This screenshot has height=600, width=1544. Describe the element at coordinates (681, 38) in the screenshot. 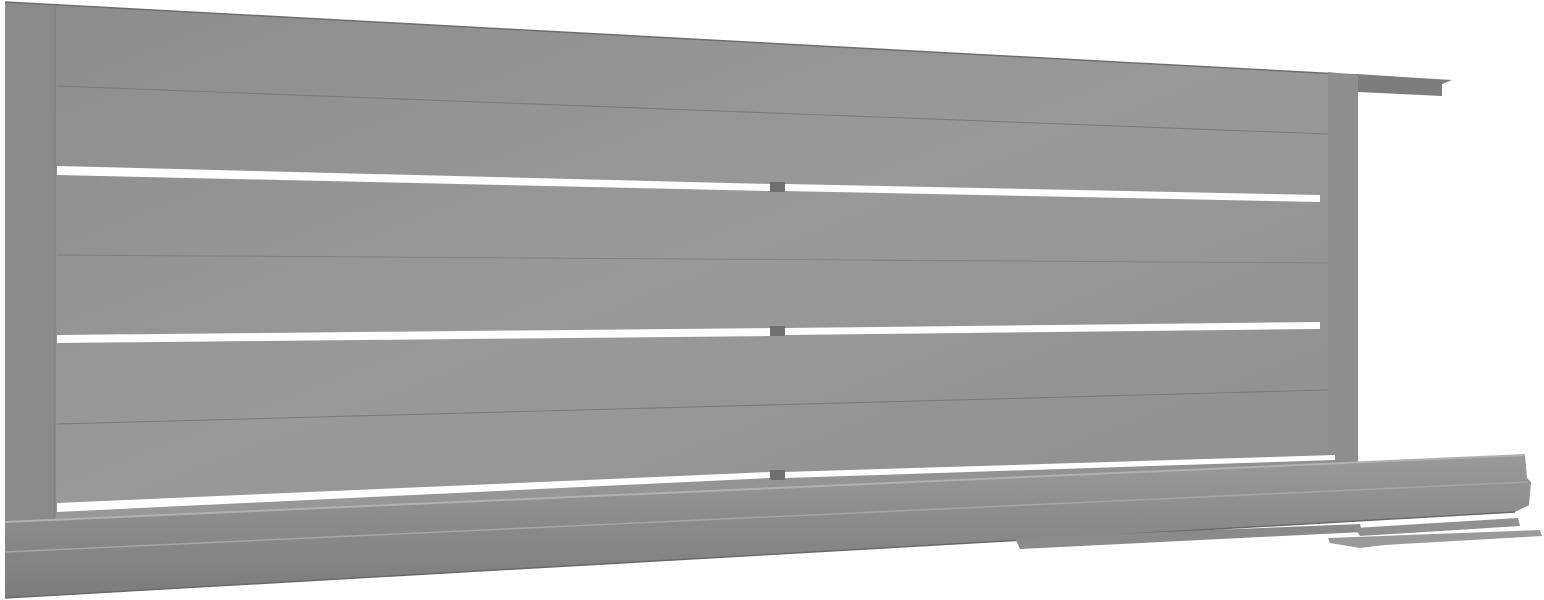

I see `top-edge` at that location.